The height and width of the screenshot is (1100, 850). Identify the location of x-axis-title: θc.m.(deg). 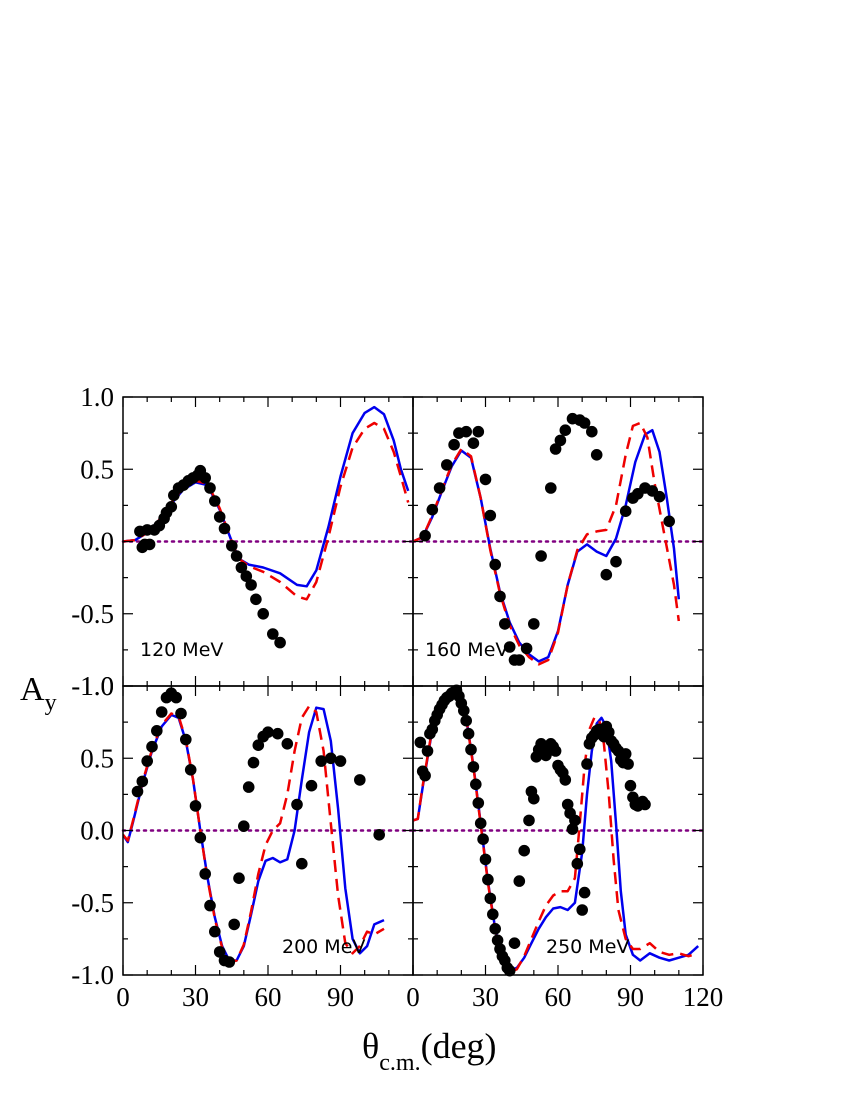
(429, 1051).